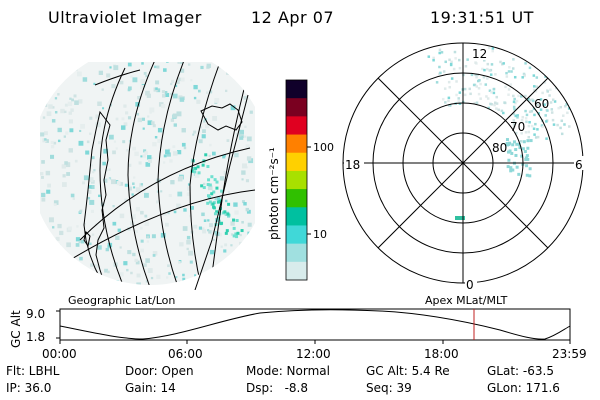 The width and height of the screenshot is (600, 400). I want to click on altitude-xtick-0: 00:00, so click(59, 354).